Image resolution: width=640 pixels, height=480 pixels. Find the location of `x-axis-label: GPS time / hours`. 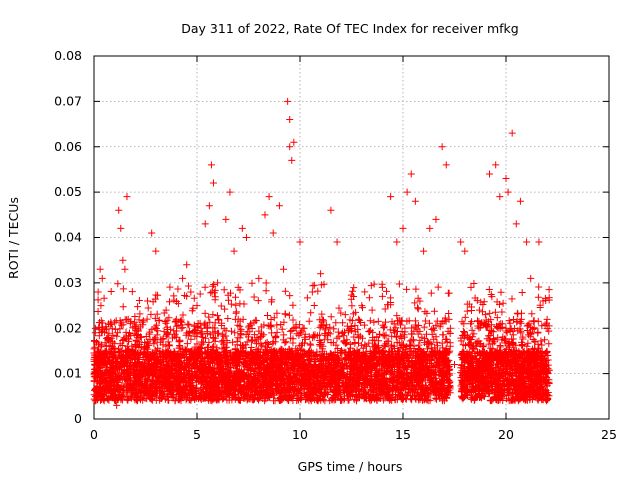

x-axis-label: GPS time / hours is located at coordinates (350, 466).